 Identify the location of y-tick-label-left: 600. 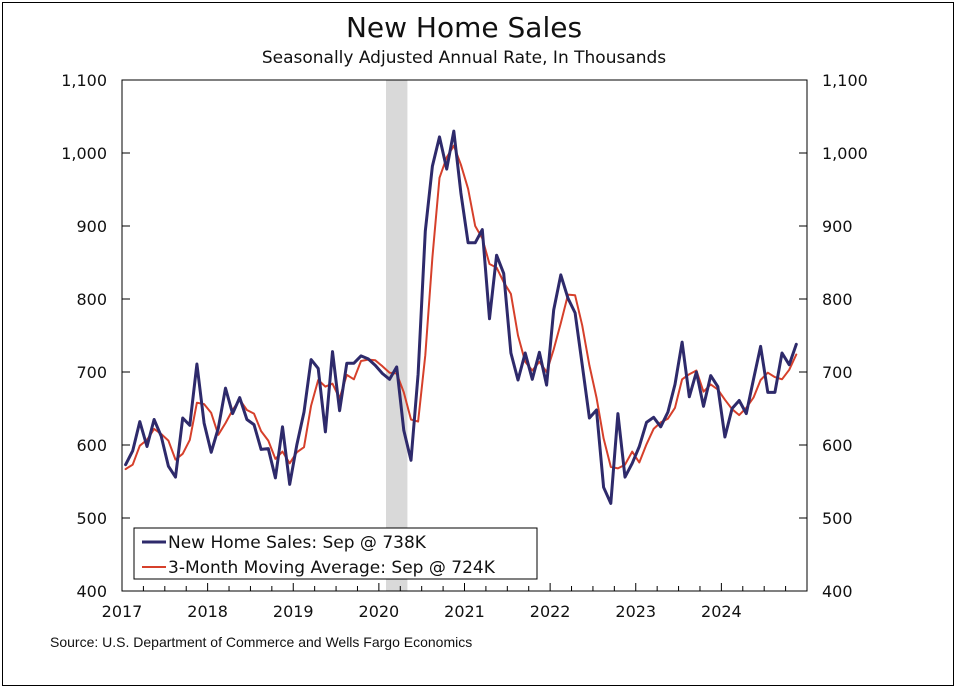
(91, 445).